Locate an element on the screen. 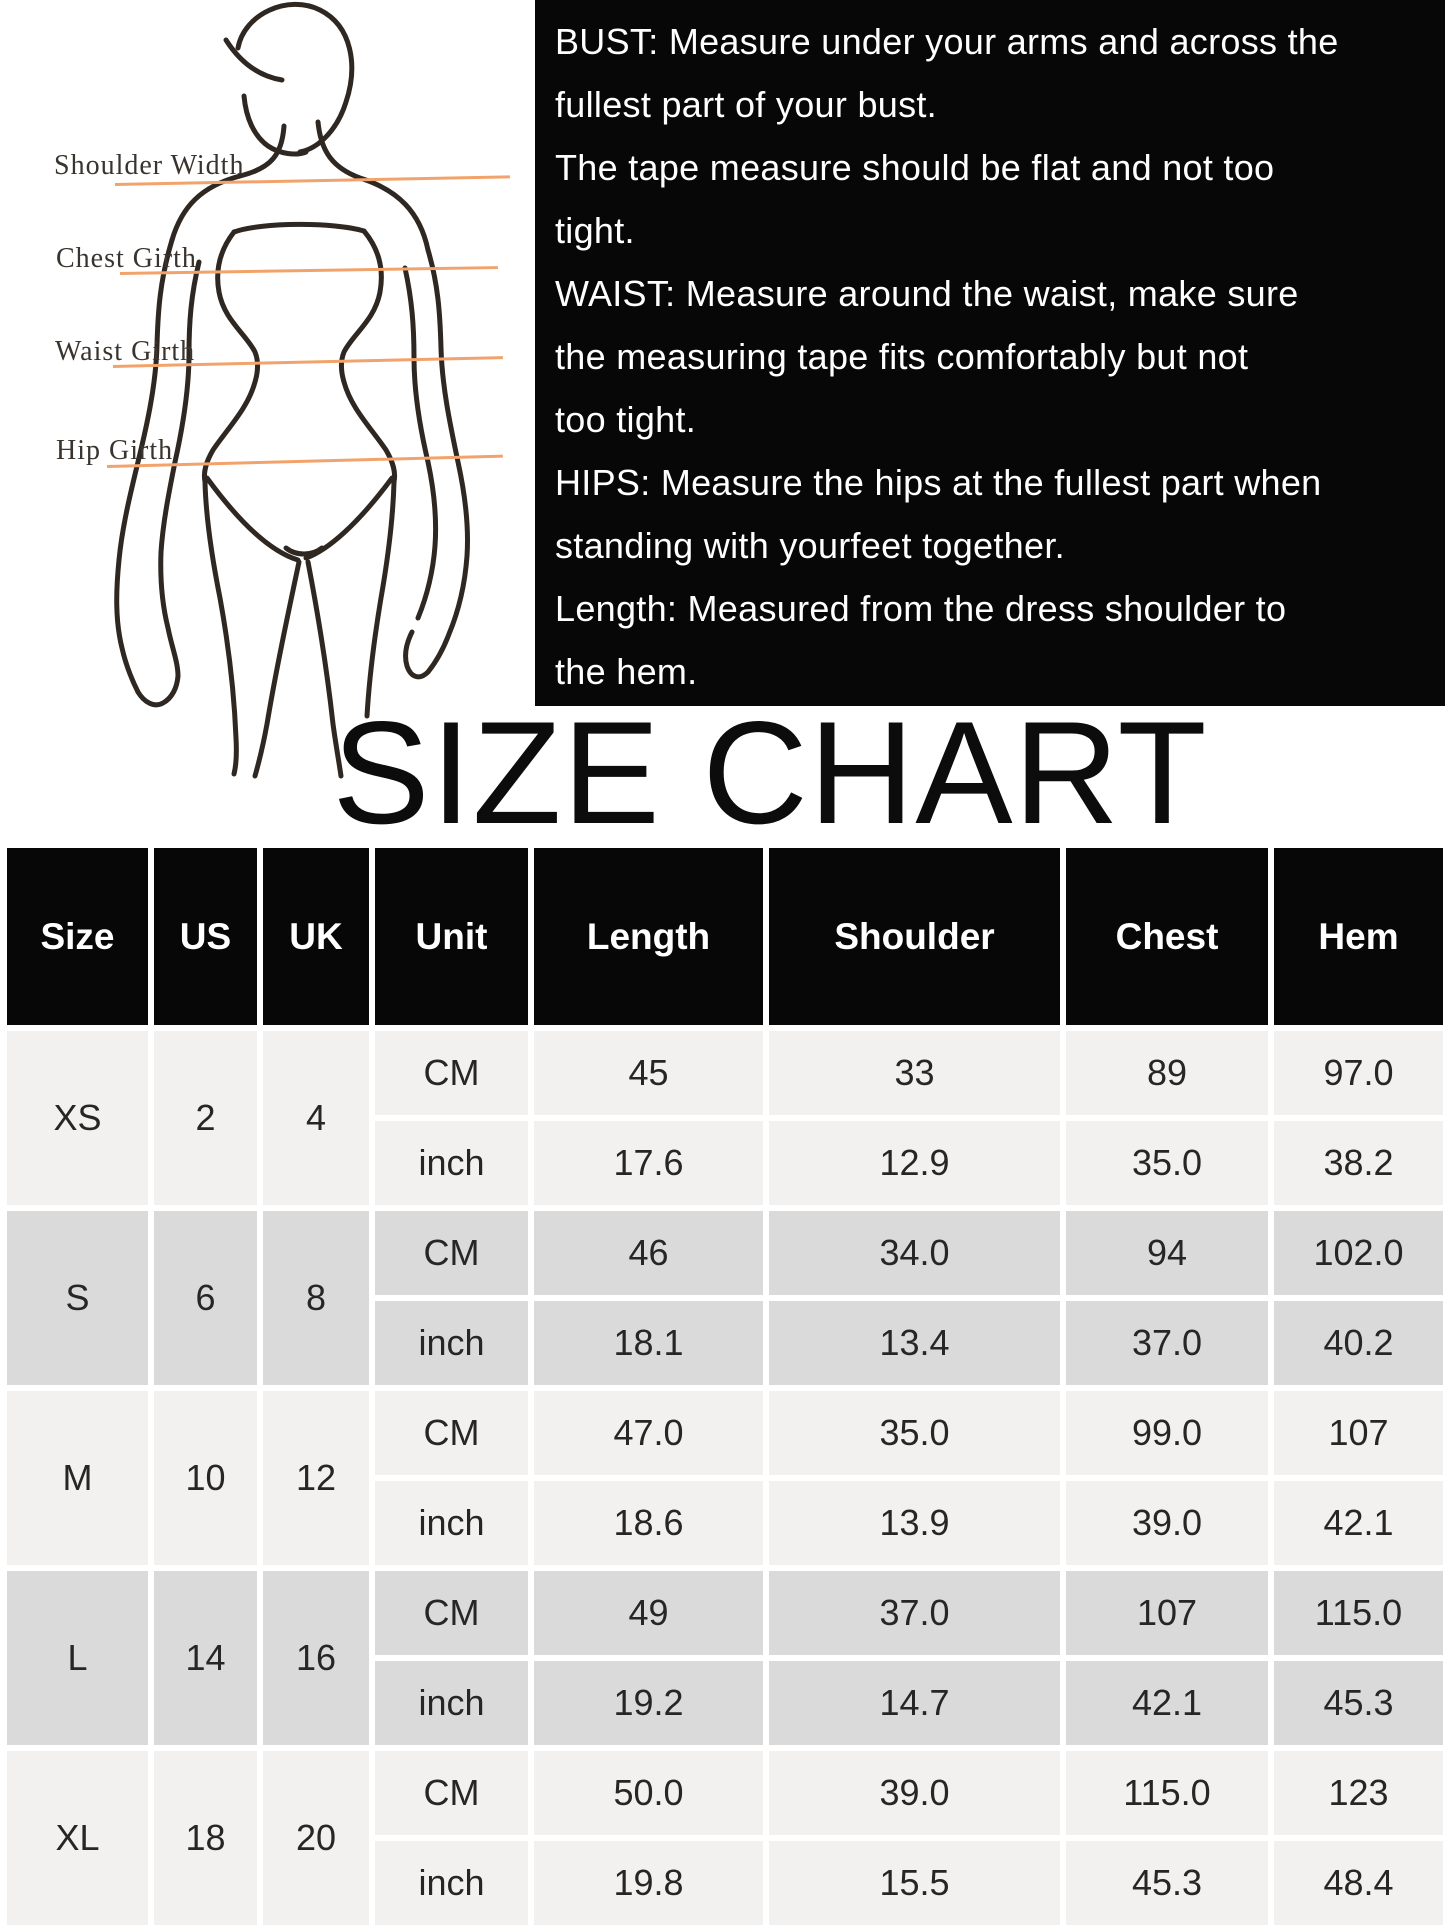  uk-size-cell: 4 is located at coordinates (316, 1118).